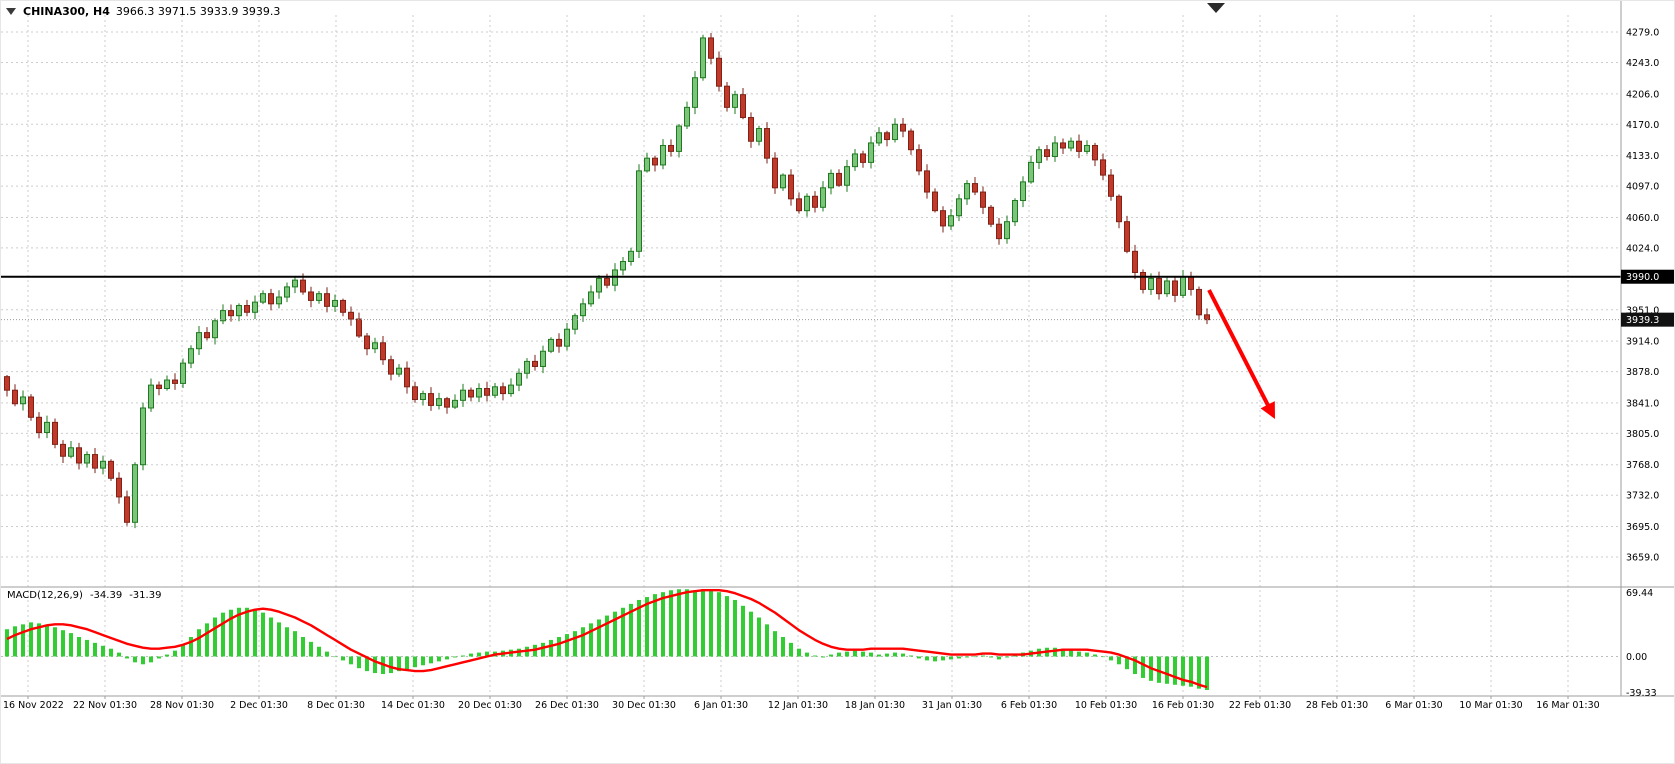 This screenshot has height=764, width=1675. Describe the element at coordinates (1267, 410) in the screenshot. I see `trend-arrow-head` at that location.